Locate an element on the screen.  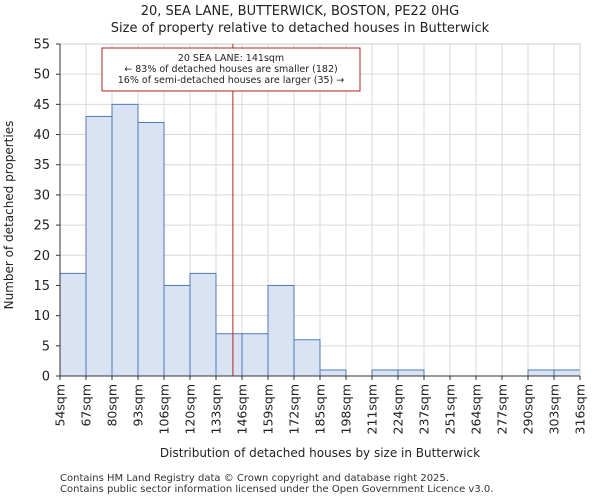
bar-159sqm is located at coordinates (281, 330).